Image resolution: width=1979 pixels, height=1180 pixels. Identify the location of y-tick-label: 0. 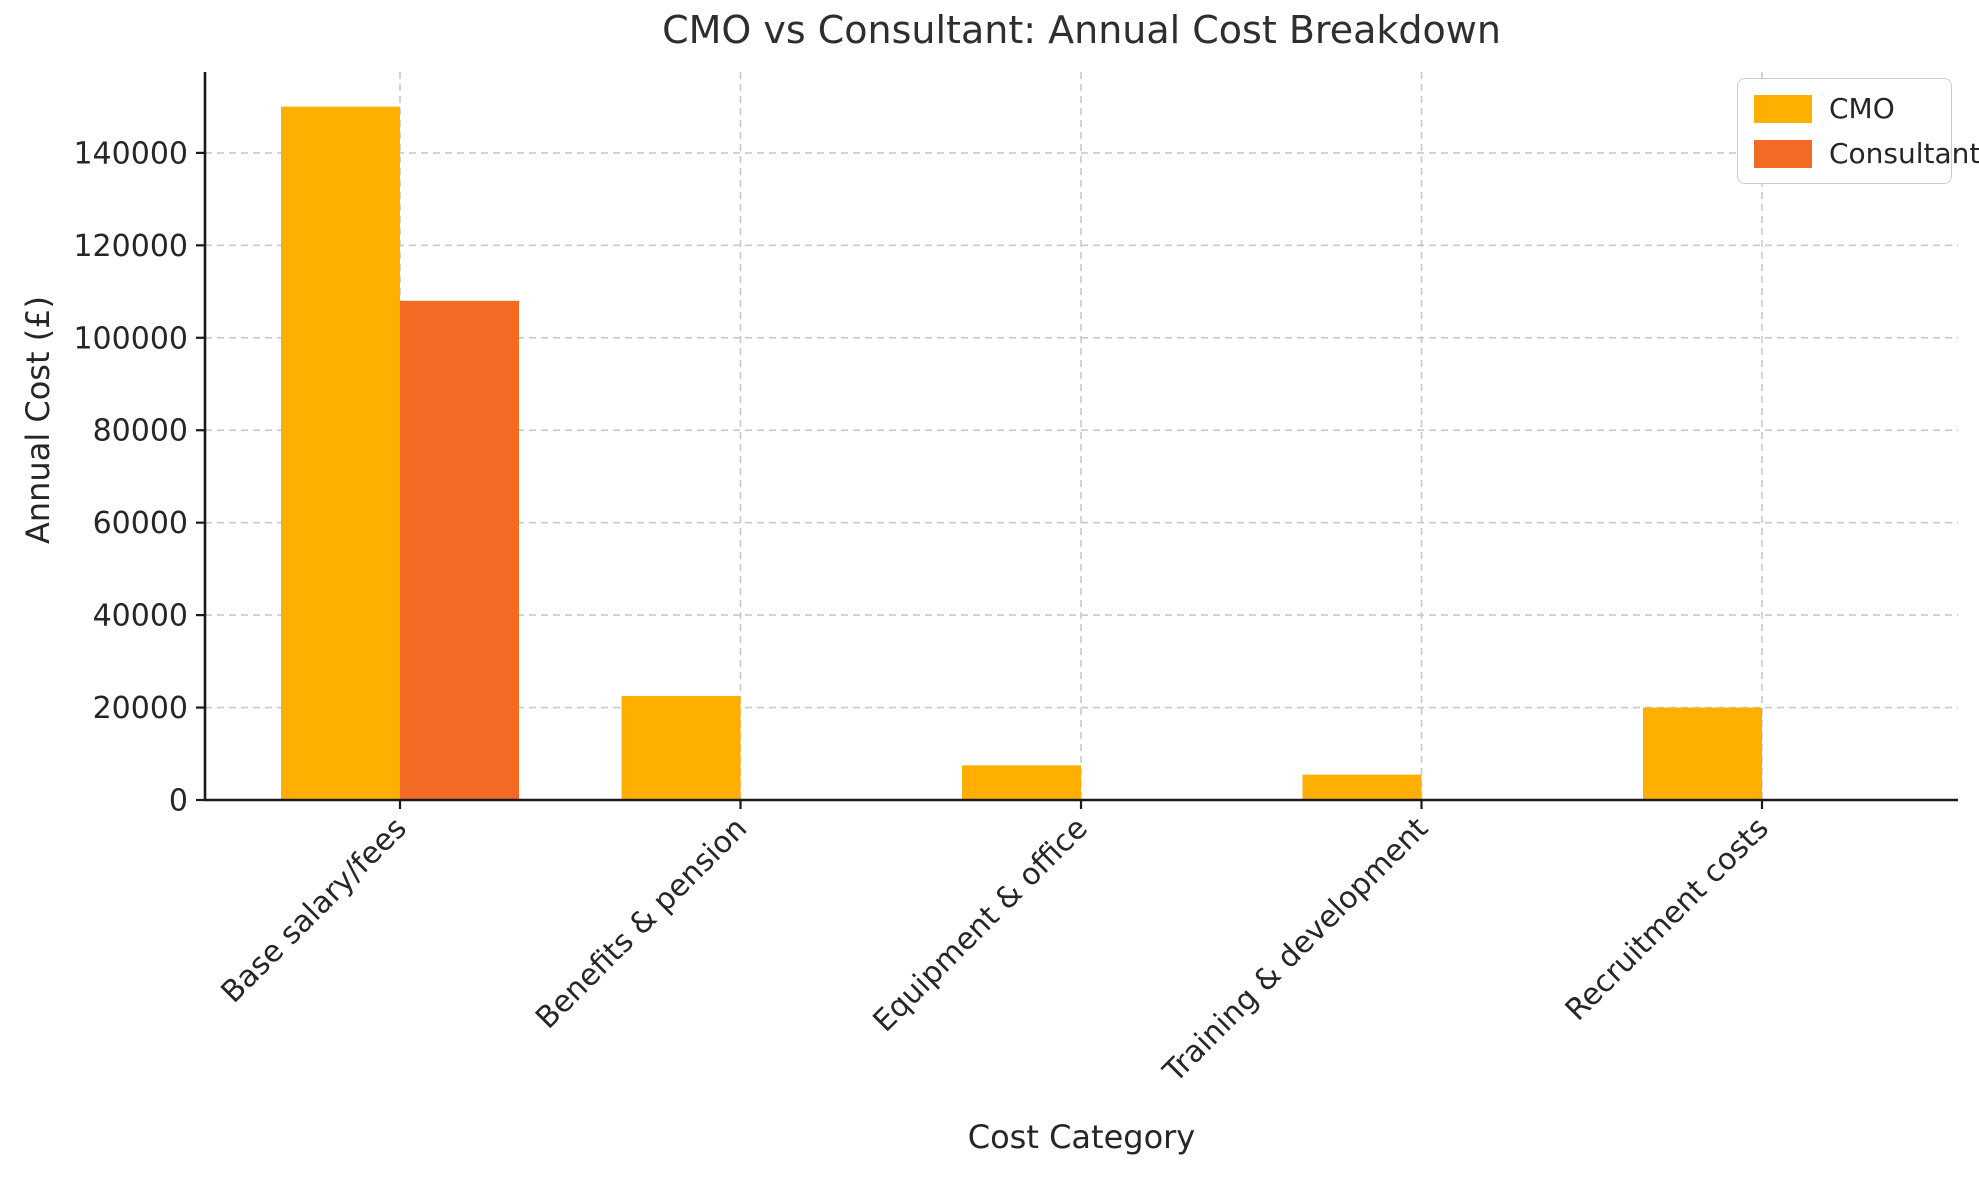
(178, 801).